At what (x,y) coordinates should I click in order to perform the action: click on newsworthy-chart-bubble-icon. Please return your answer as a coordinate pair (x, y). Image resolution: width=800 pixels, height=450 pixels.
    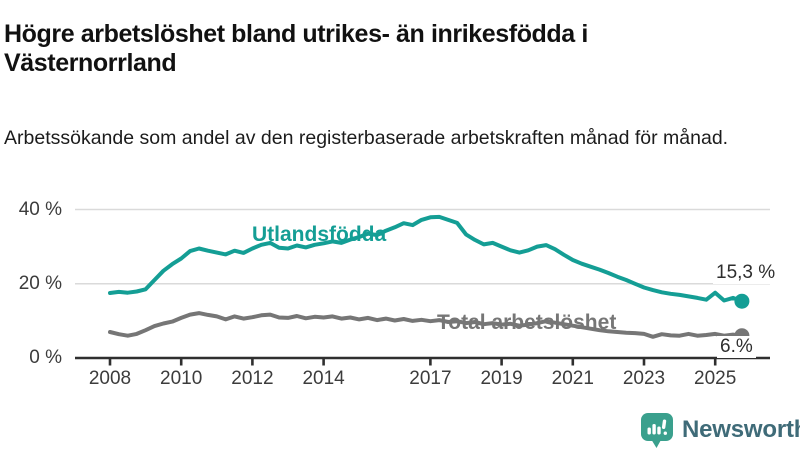
    Looking at the image, I should click on (657, 430).